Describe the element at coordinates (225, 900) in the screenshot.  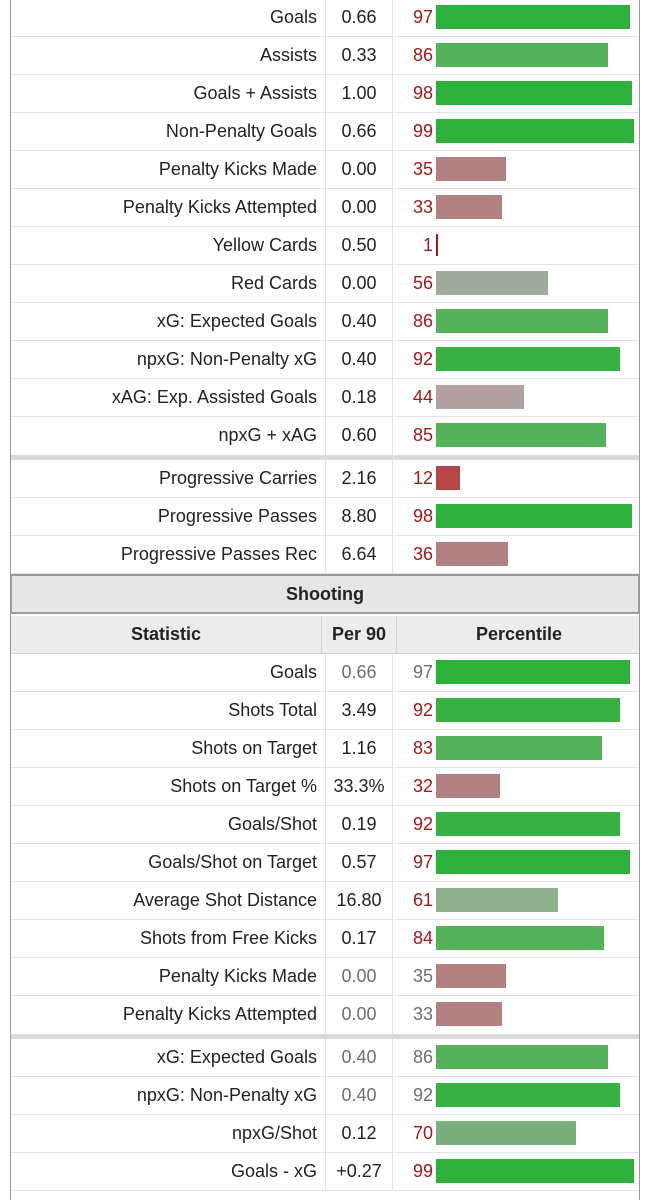
I see `stat-label: Average Shot Distance` at that location.